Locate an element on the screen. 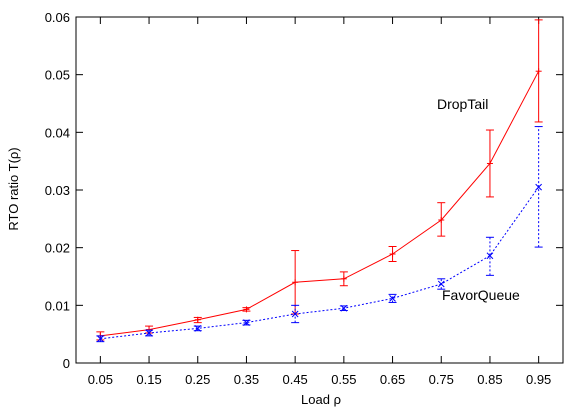 The width and height of the screenshot is (581, 407). series-label-droptail: DropTail is located at coordinates (462, 104).